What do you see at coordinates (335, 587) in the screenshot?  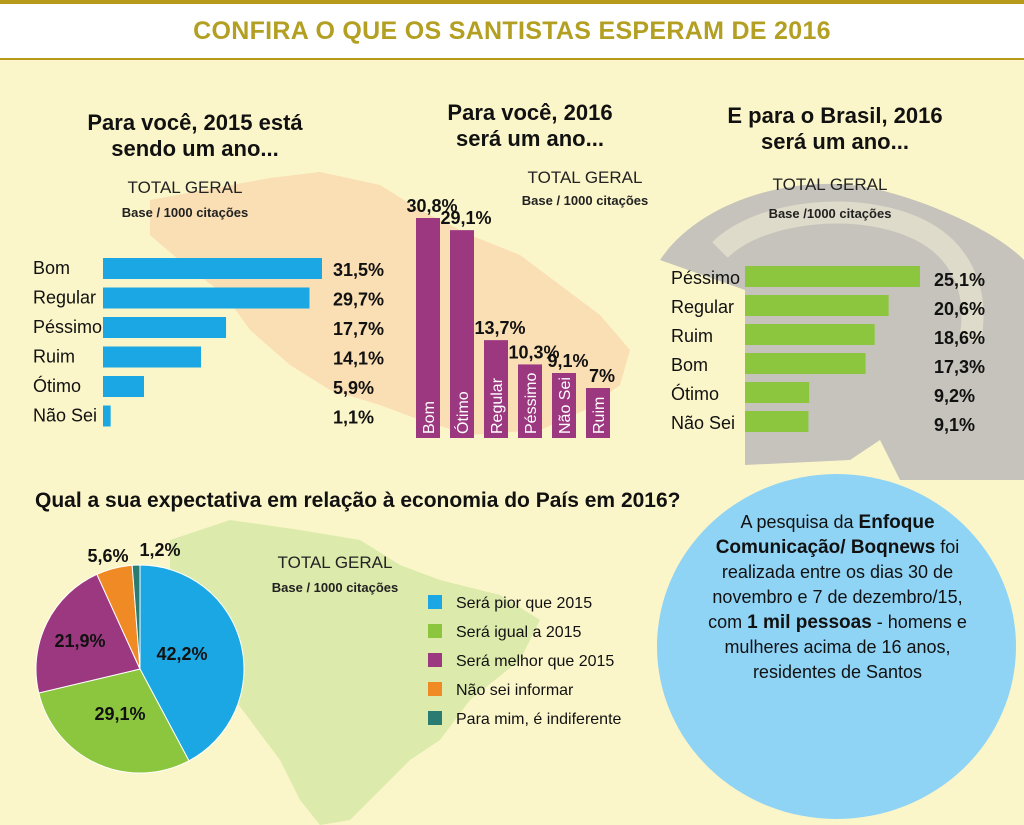 I see `pie-base-label: Base / 1000 citações` at bounding box center [335, 587].